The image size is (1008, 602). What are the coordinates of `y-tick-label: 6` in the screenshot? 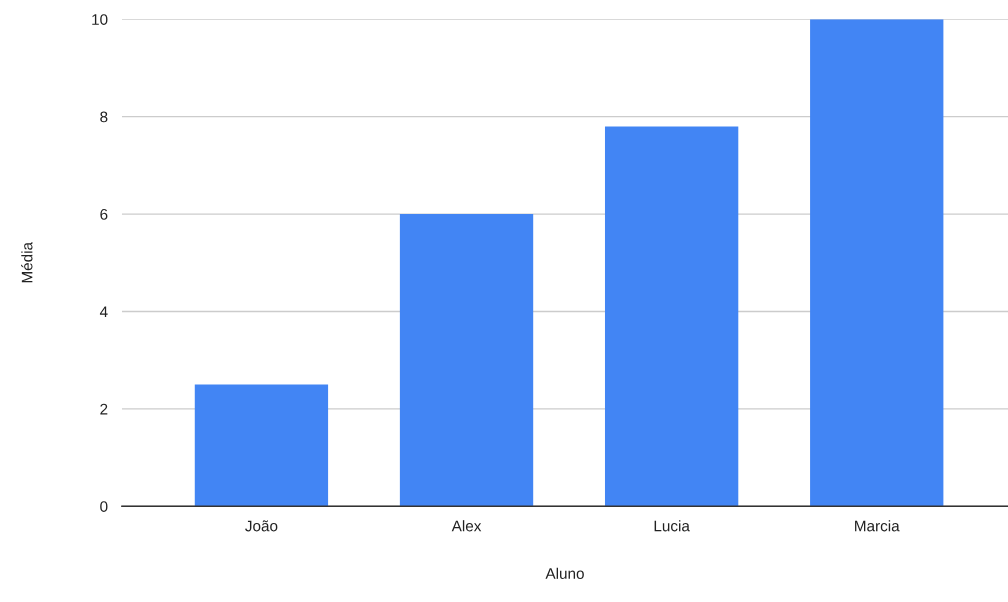 It's located at (104, 214).